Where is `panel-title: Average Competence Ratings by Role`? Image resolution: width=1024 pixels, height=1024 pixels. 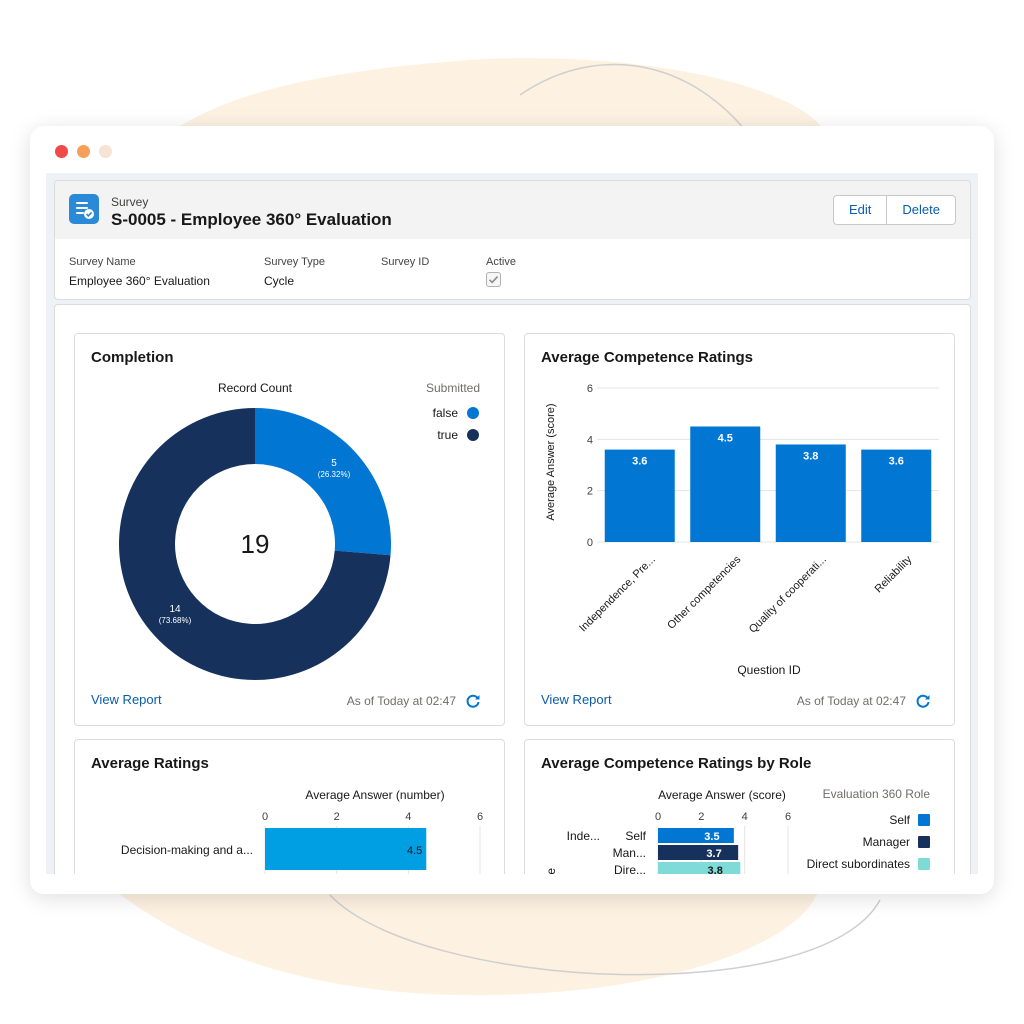
panel-title: Average Competence Ratings by Role is located at coordinates (676, 763).